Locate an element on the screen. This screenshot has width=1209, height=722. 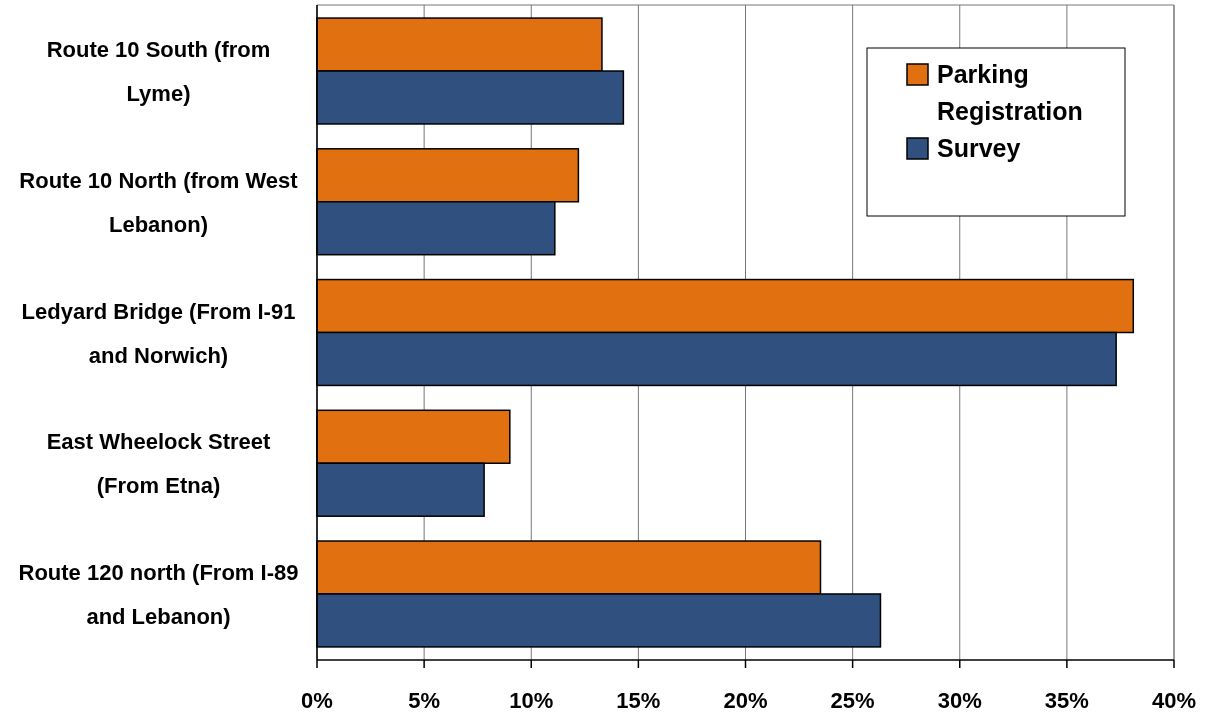
y-tick-label: Route 120 north (From I-89 and Lebanon) is located at coordinates (158, 594).